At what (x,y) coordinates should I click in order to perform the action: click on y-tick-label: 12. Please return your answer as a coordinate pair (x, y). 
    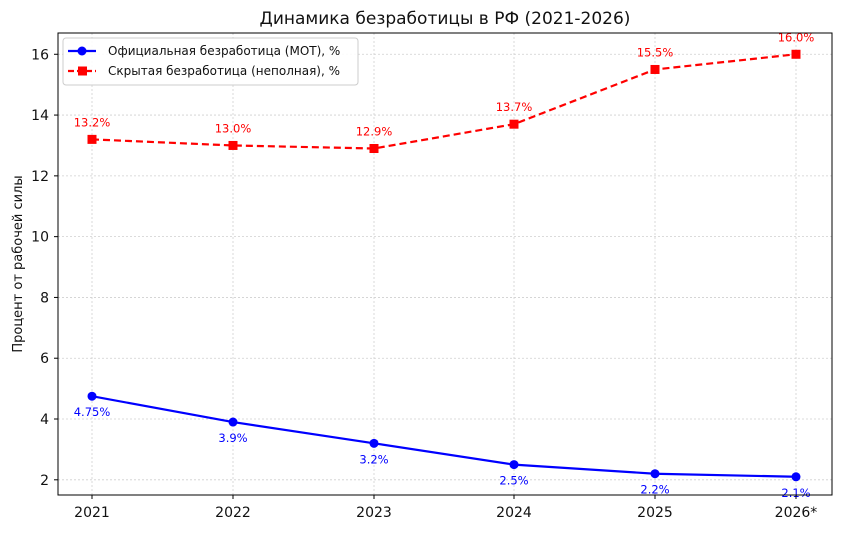
    Looking at the image, I should click on (40, 177).